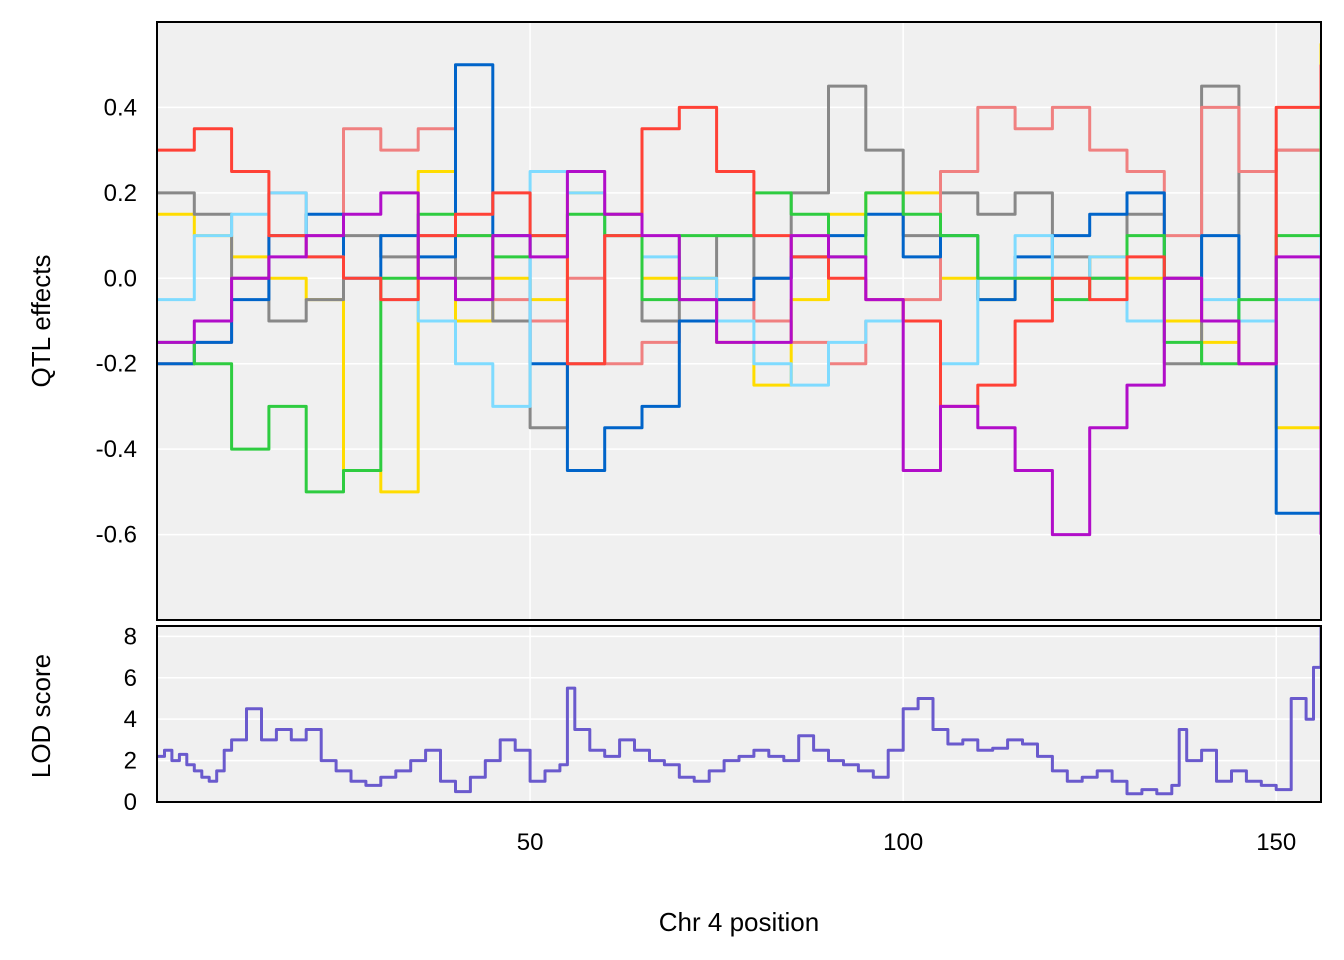  What do you see at coordinates (1276, 842) in the screenshot?
I see `x-tick-label: 150` at bounding box center [1276, 842].